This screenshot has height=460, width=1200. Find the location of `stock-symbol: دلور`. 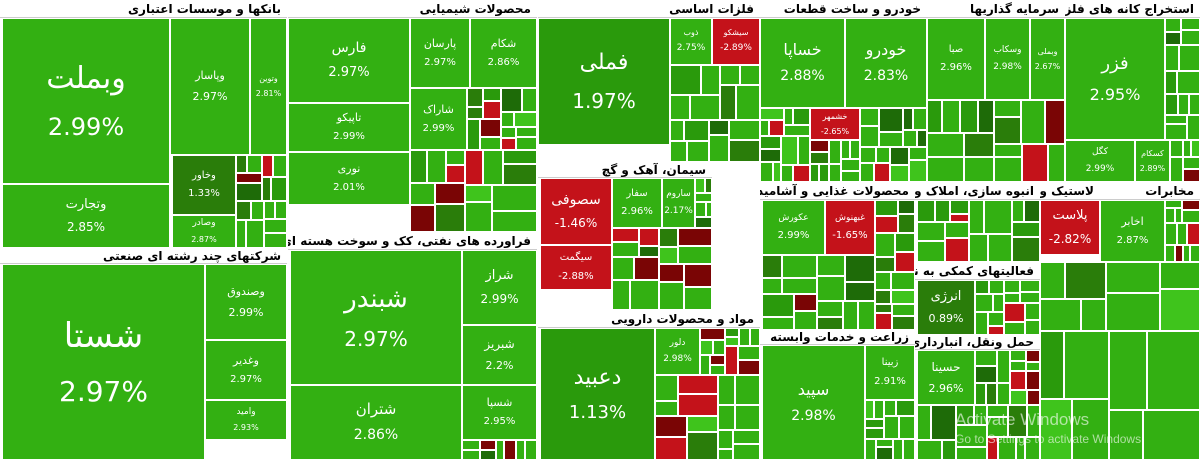

stock-symbol: دلور is located at coordinates (677, 342).